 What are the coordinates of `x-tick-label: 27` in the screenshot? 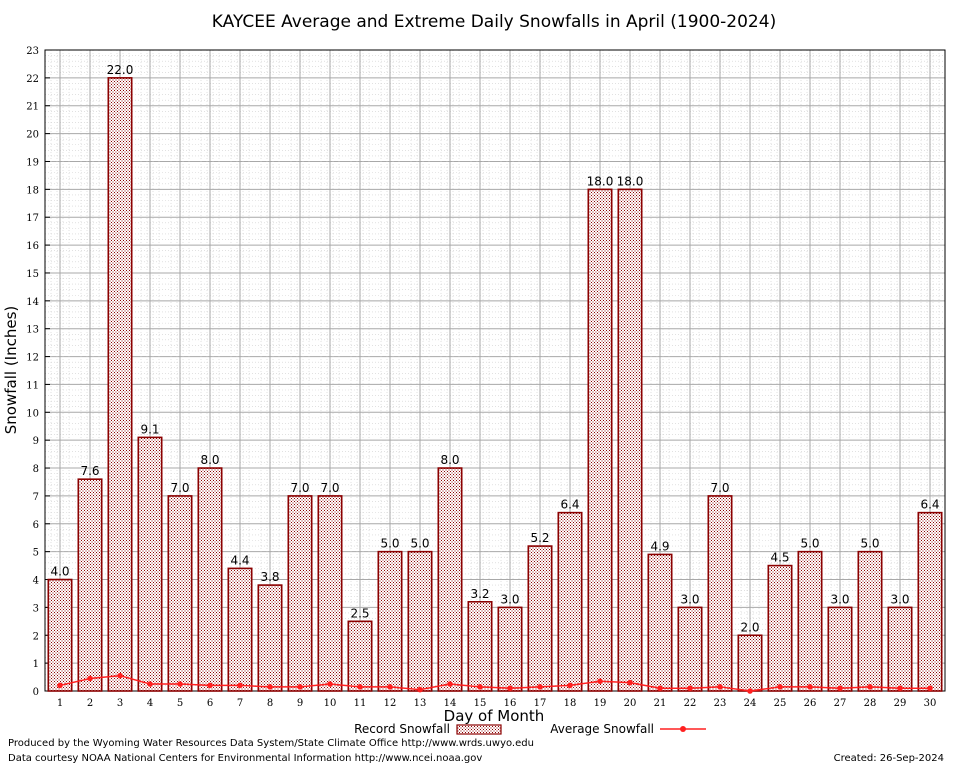 It's located at (840, 703).